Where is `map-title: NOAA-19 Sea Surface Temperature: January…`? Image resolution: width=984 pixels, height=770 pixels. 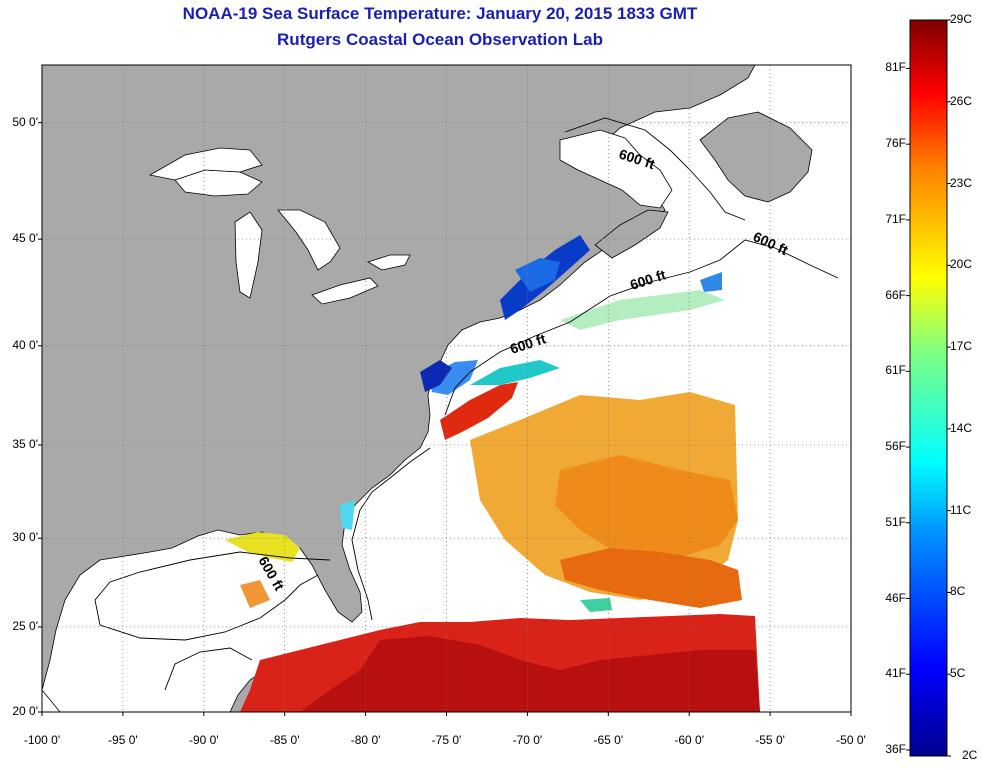 map-title: NOAA-19 Sea Surface Temperature: January… is located at coordinates (440, 13).